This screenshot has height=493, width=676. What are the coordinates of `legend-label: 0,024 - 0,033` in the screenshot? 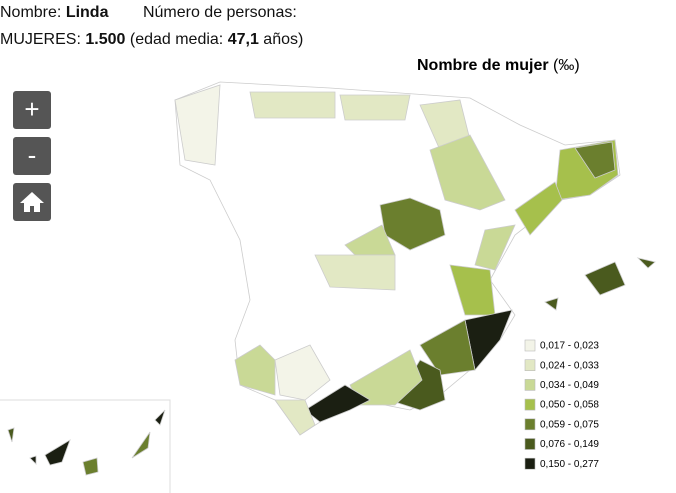 It's located at (569, 365).